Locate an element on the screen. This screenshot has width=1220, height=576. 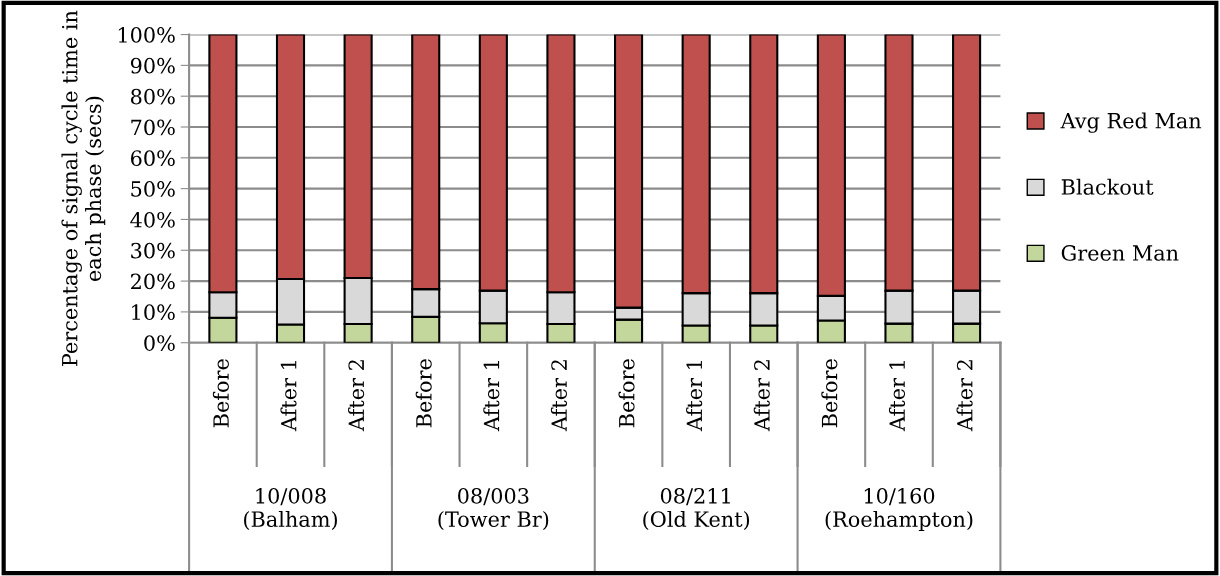
y-tick-label: 10% is located at coordinates (153, 312).